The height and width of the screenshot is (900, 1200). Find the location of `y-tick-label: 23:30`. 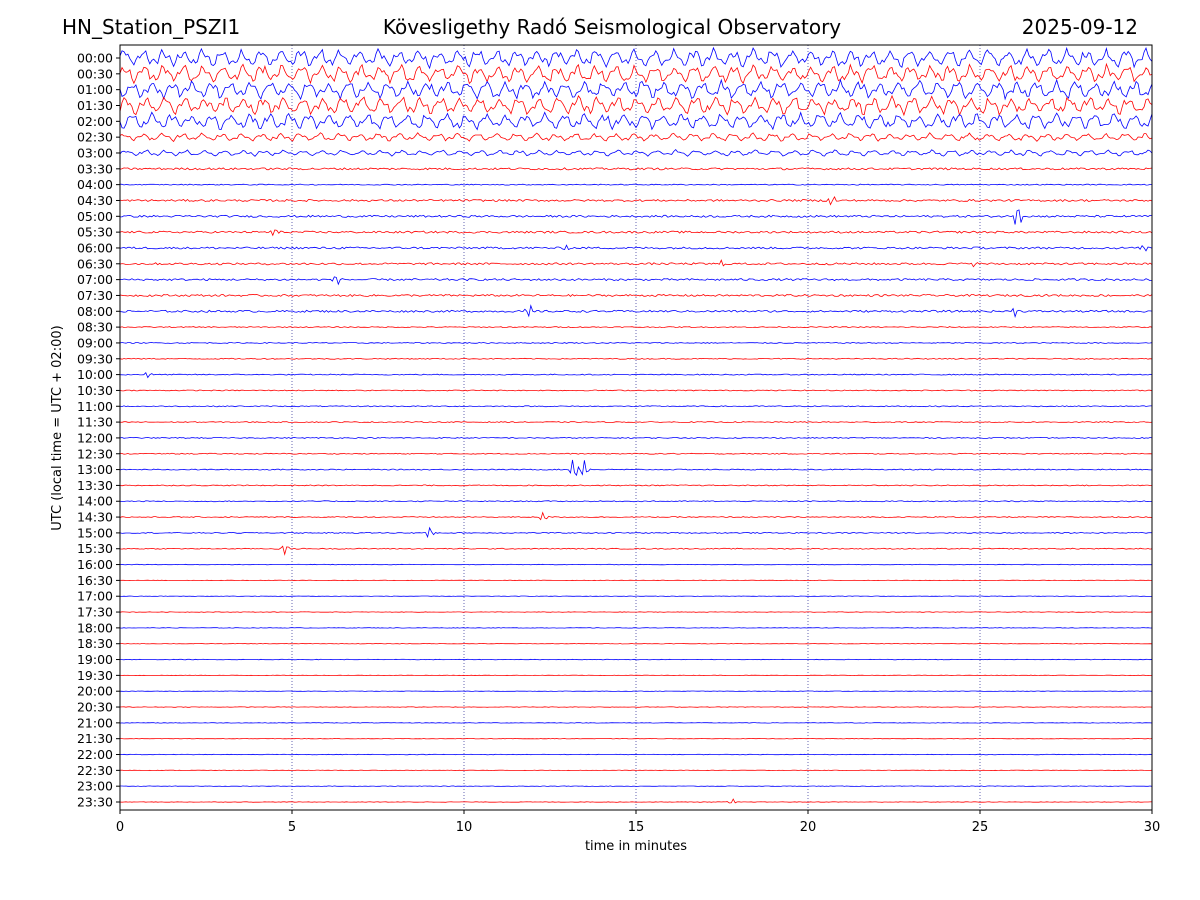

y-tick-label: 23:30 is located at coordinates (95, 802).